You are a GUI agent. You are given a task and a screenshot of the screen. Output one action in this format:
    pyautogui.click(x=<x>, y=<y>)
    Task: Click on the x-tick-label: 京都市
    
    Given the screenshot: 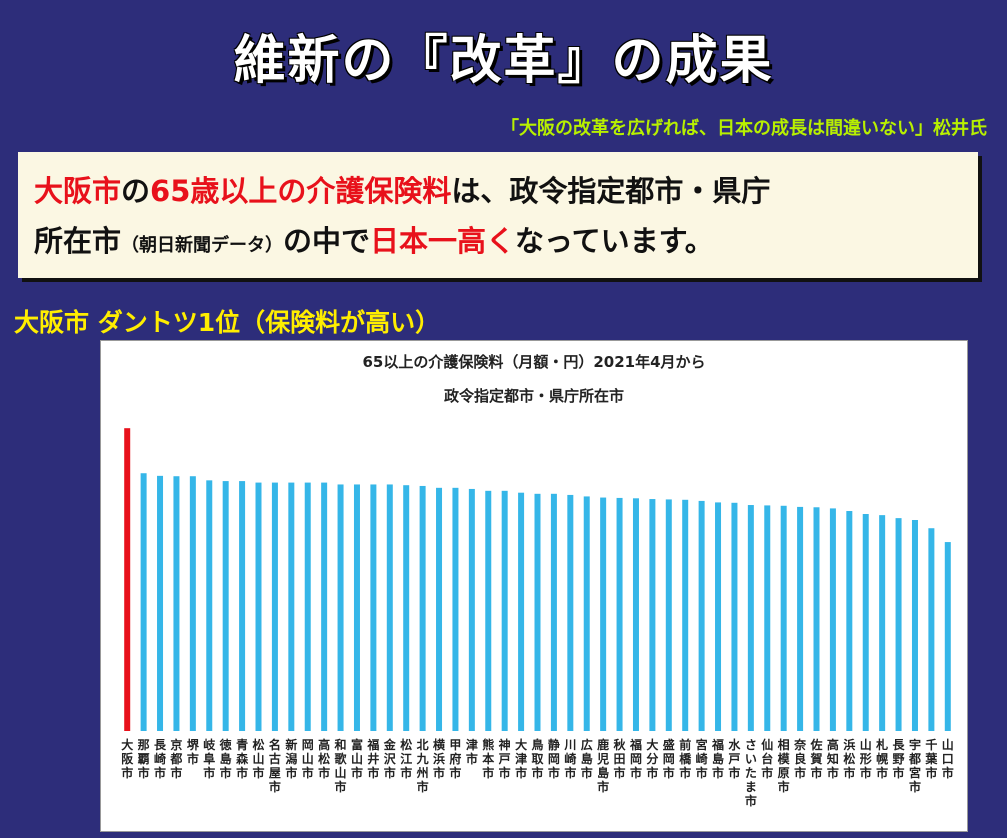 What is the action you would take?
    pyautogui.click(x=175, y=758)
    